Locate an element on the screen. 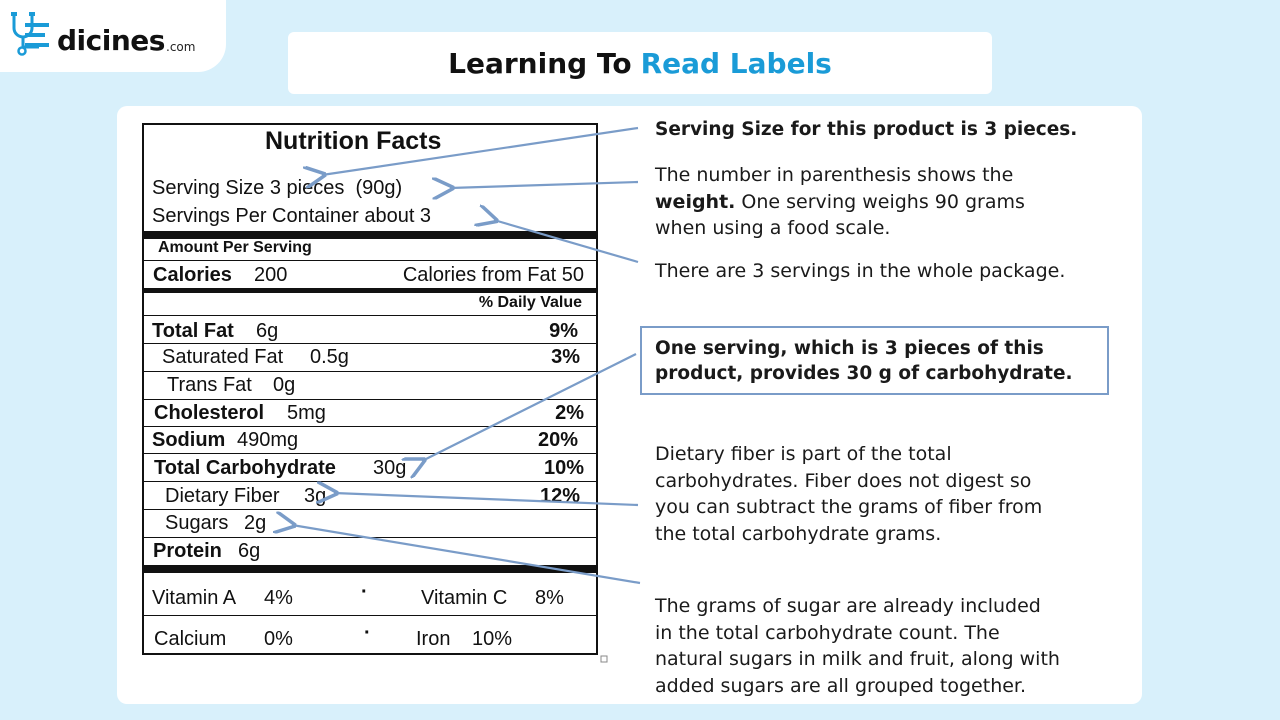 This screenshot has width=1280, height=720. annotation-text: The number in parenthesis shows the is located at coordinates (834, 175).